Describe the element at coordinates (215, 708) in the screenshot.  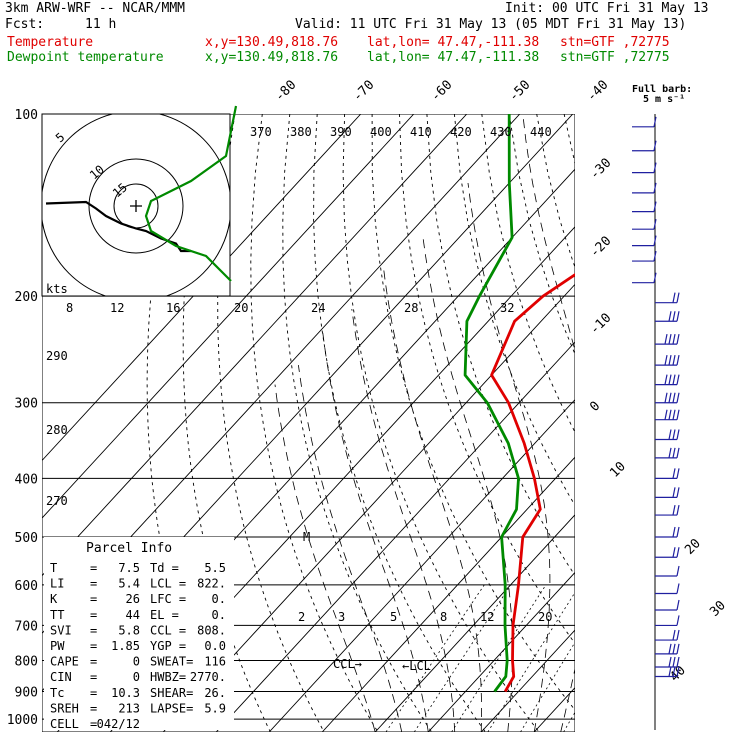
I see `parcel-index-value-2: 5.9` at that location.